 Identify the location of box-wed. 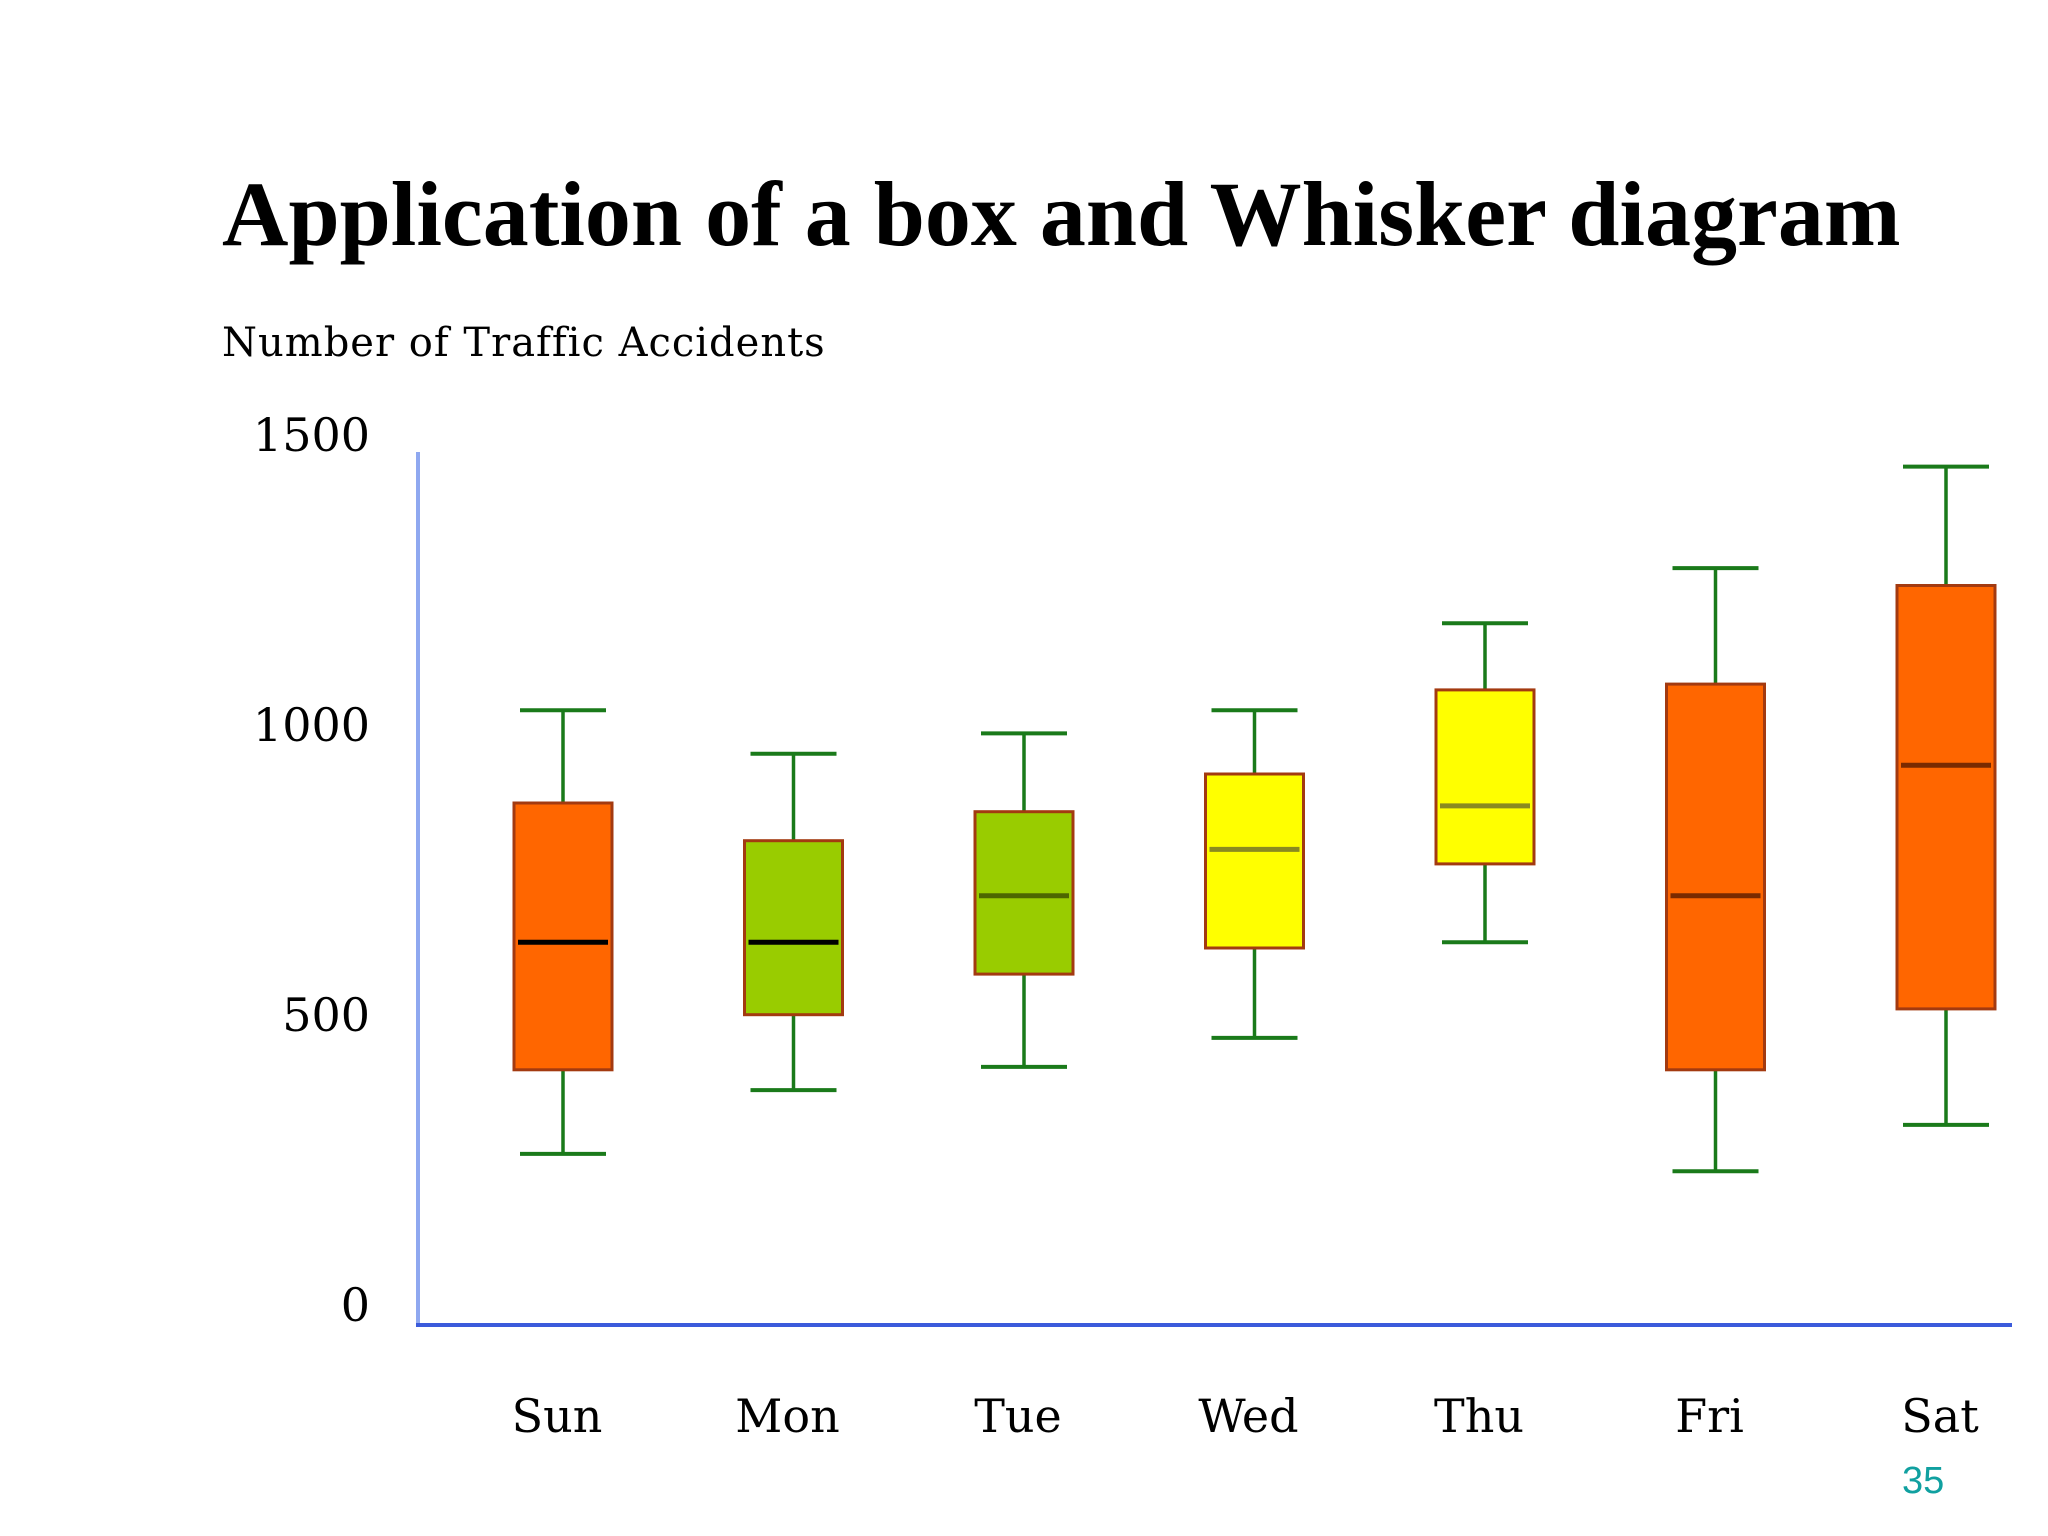
(1254, 874).